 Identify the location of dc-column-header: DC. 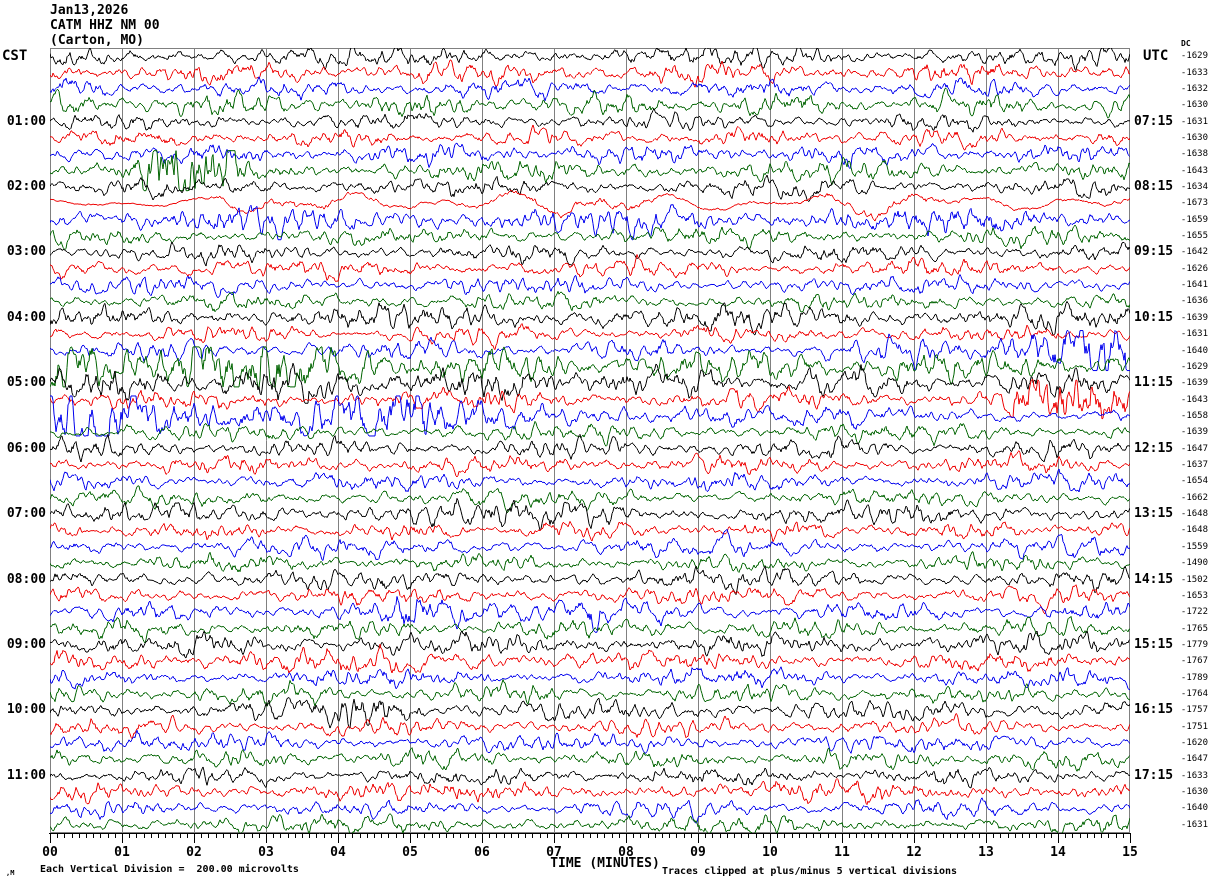
(1186, 43).